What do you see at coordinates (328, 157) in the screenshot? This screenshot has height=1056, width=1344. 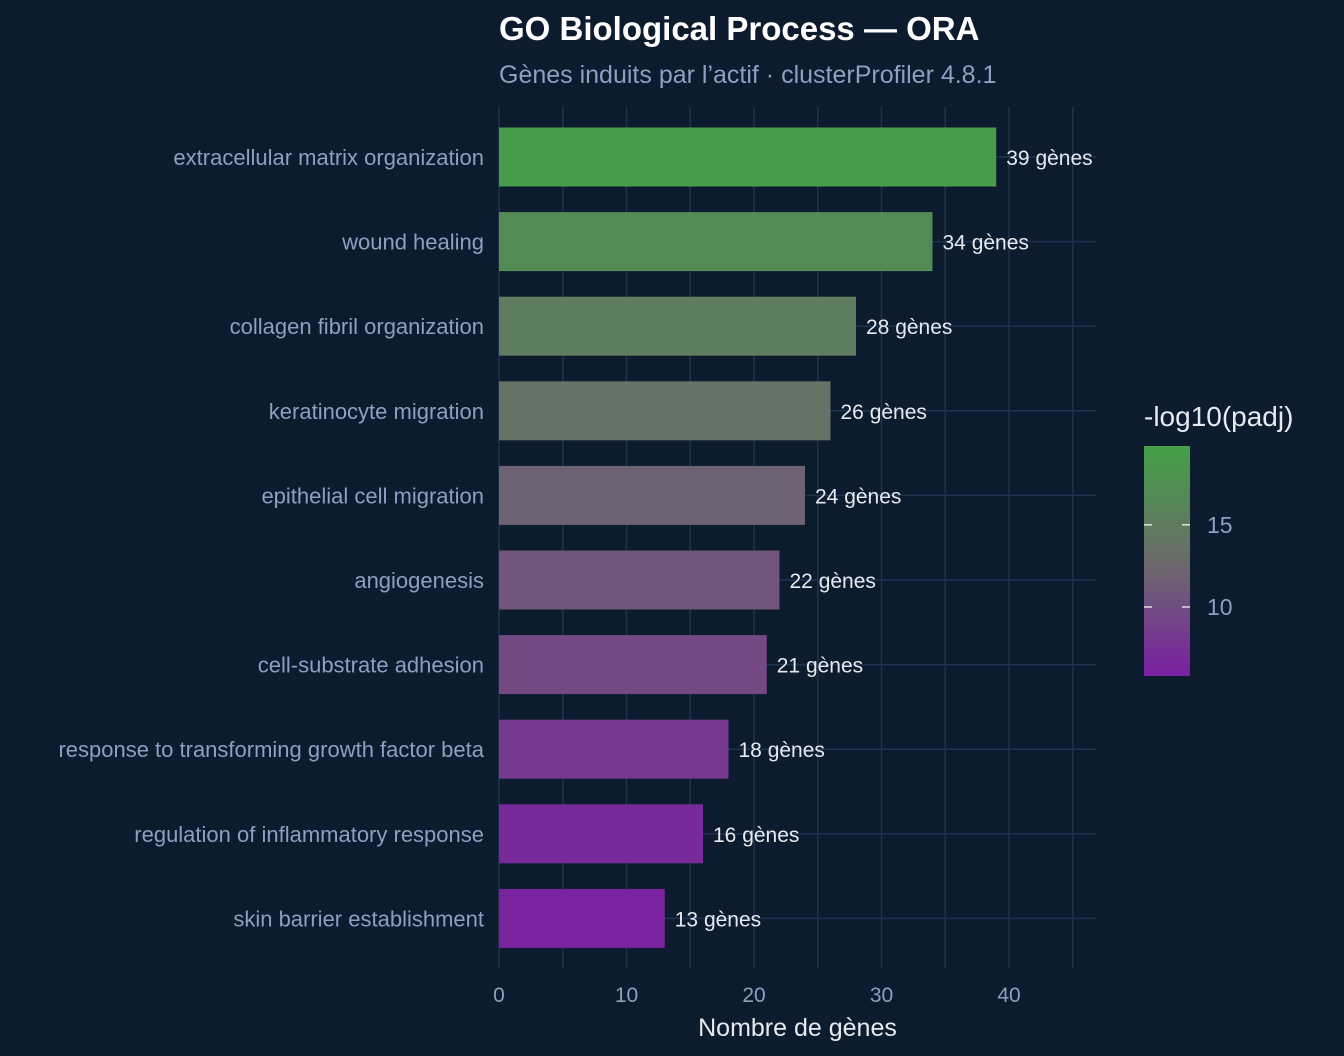 I see `category-label: extracellular matrix organization` at bounding box center [328, 157].